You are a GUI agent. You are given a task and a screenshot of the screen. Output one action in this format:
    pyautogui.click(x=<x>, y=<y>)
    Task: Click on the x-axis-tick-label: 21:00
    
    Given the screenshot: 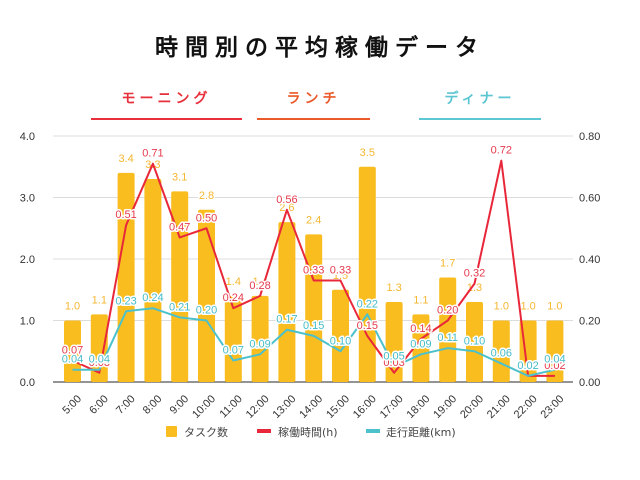 What is the action you would take?
    pyautogui.click(x=499, y=407)
    